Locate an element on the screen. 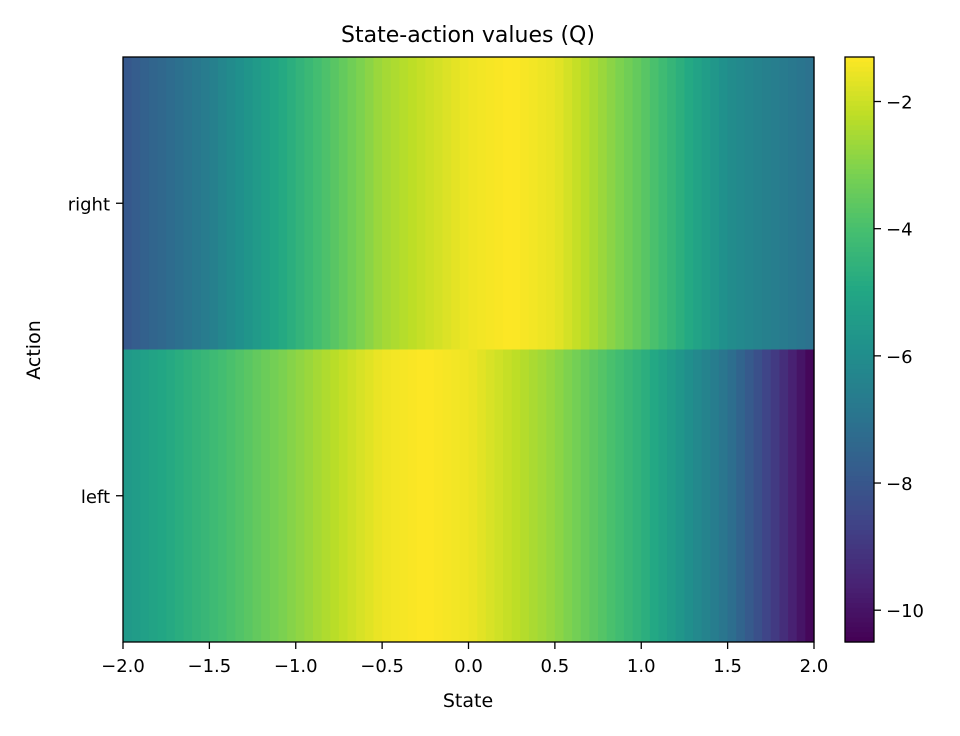 This screenshot has width=960, height=736. colorbar-tick-label: −6 is located at coordinates (899, 357).